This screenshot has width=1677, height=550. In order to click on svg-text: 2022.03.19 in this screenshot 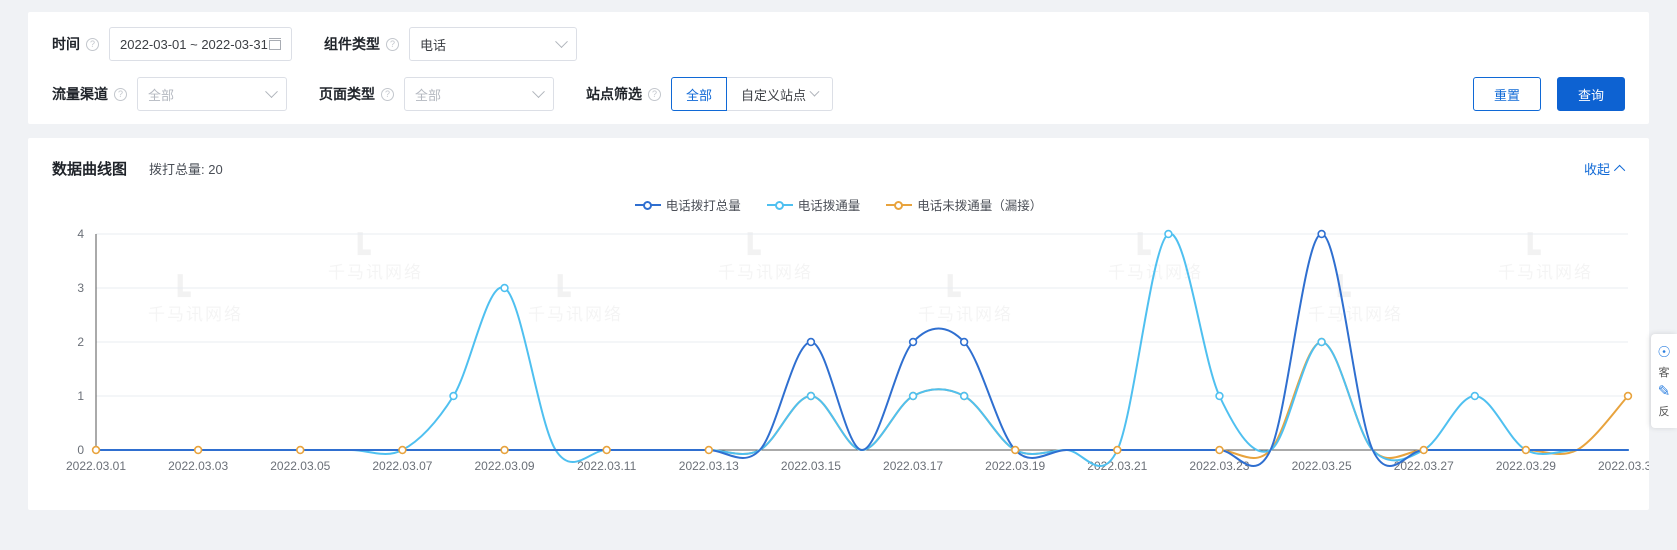, I will do `click(1015, 466)`.